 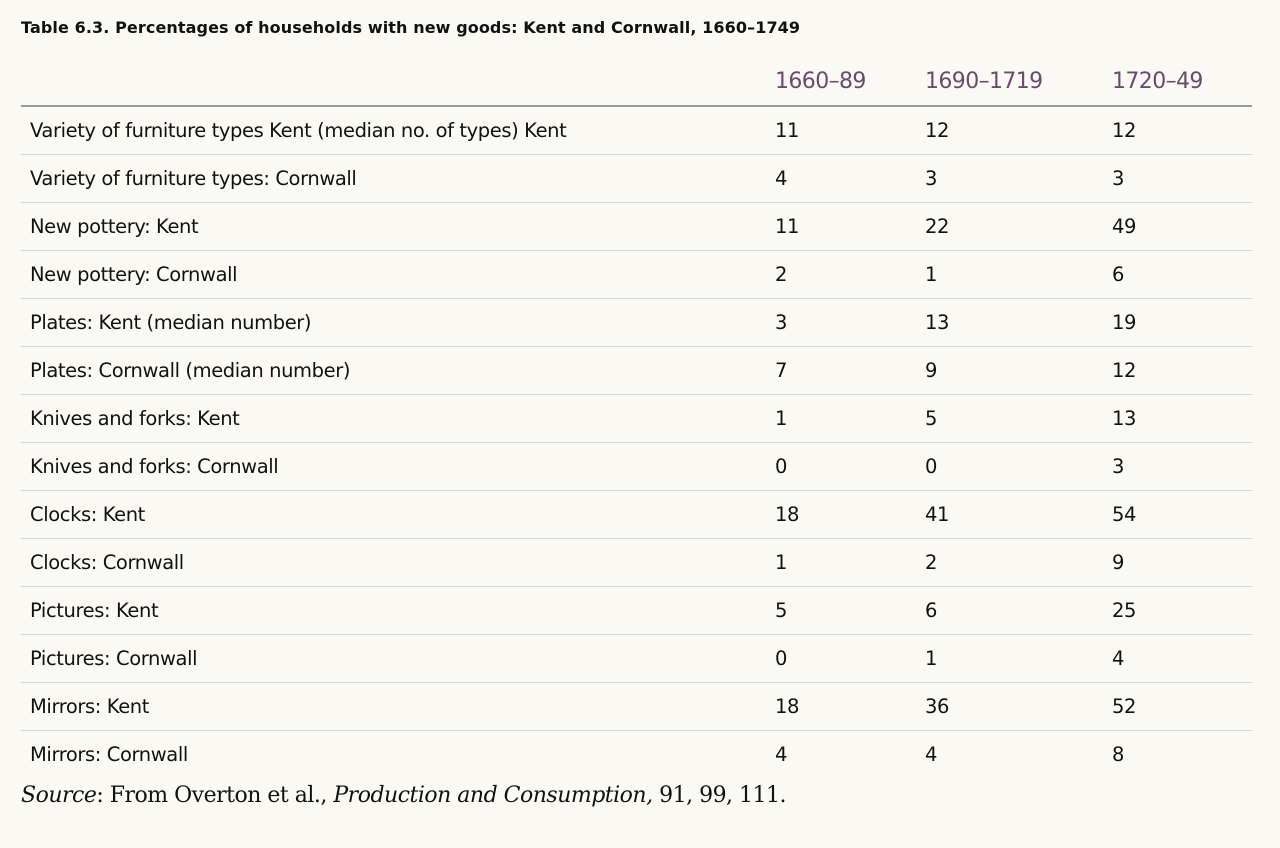 I want to click on cell-1720-49: 8, so click(x=1118, y=754).